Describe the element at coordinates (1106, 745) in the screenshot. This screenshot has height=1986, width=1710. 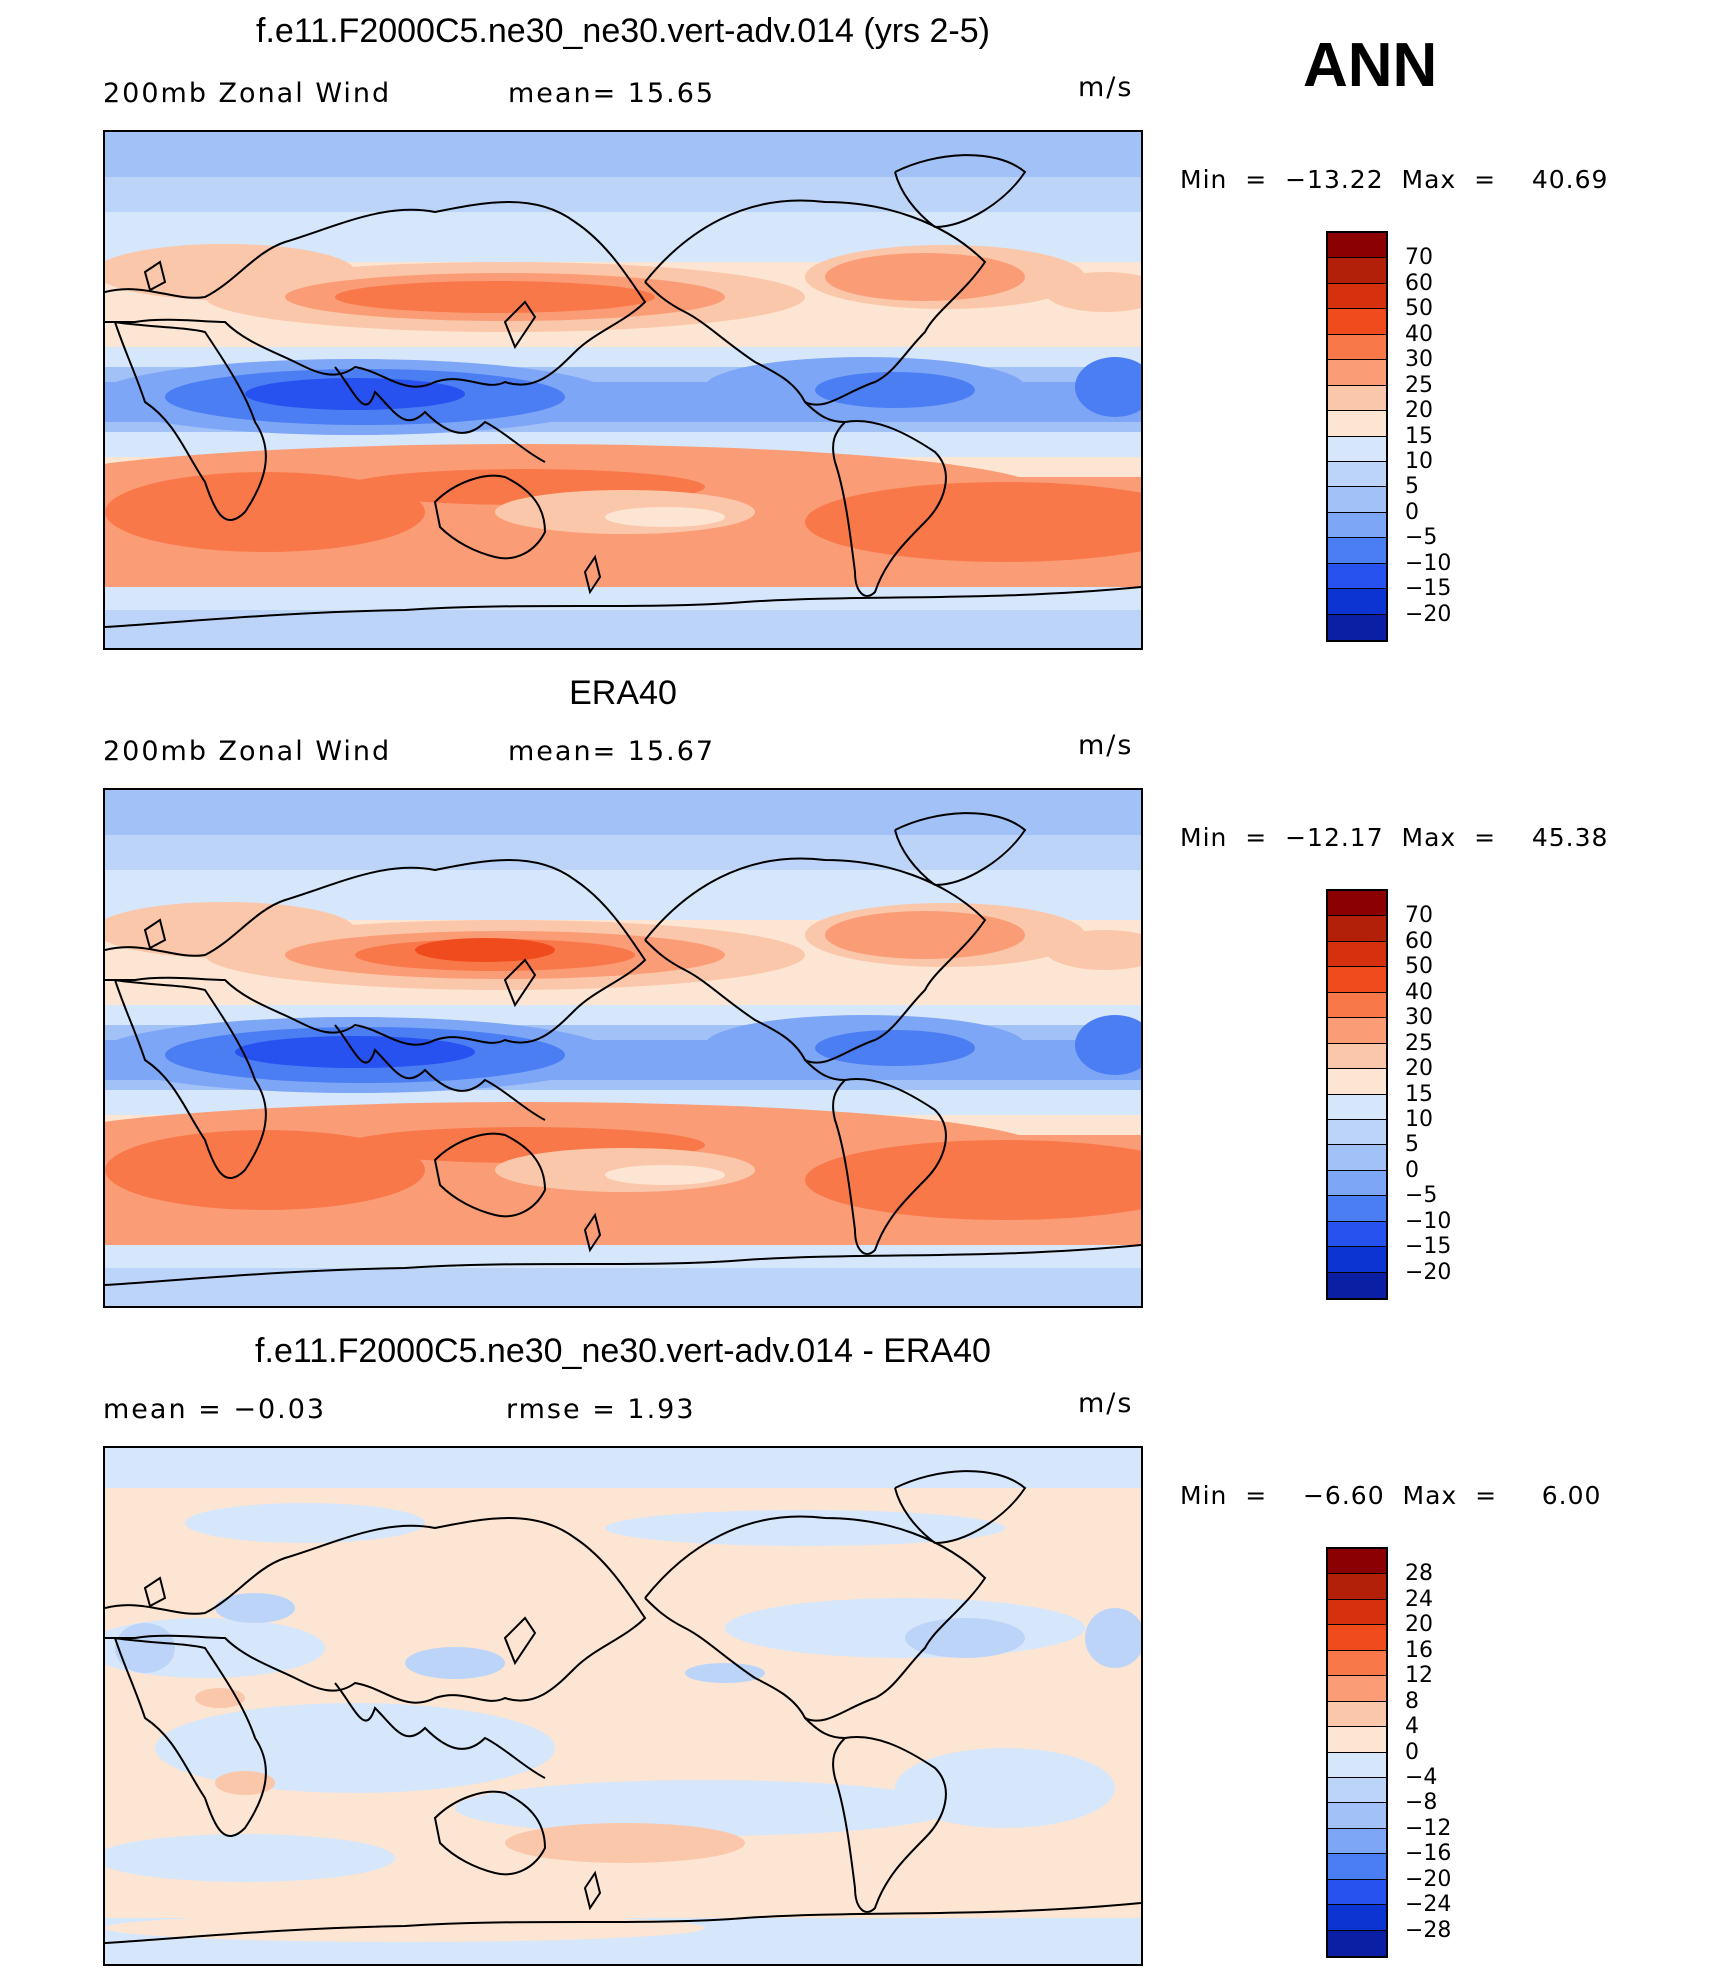
I see `panel-2-units-label: m/s` at that location.